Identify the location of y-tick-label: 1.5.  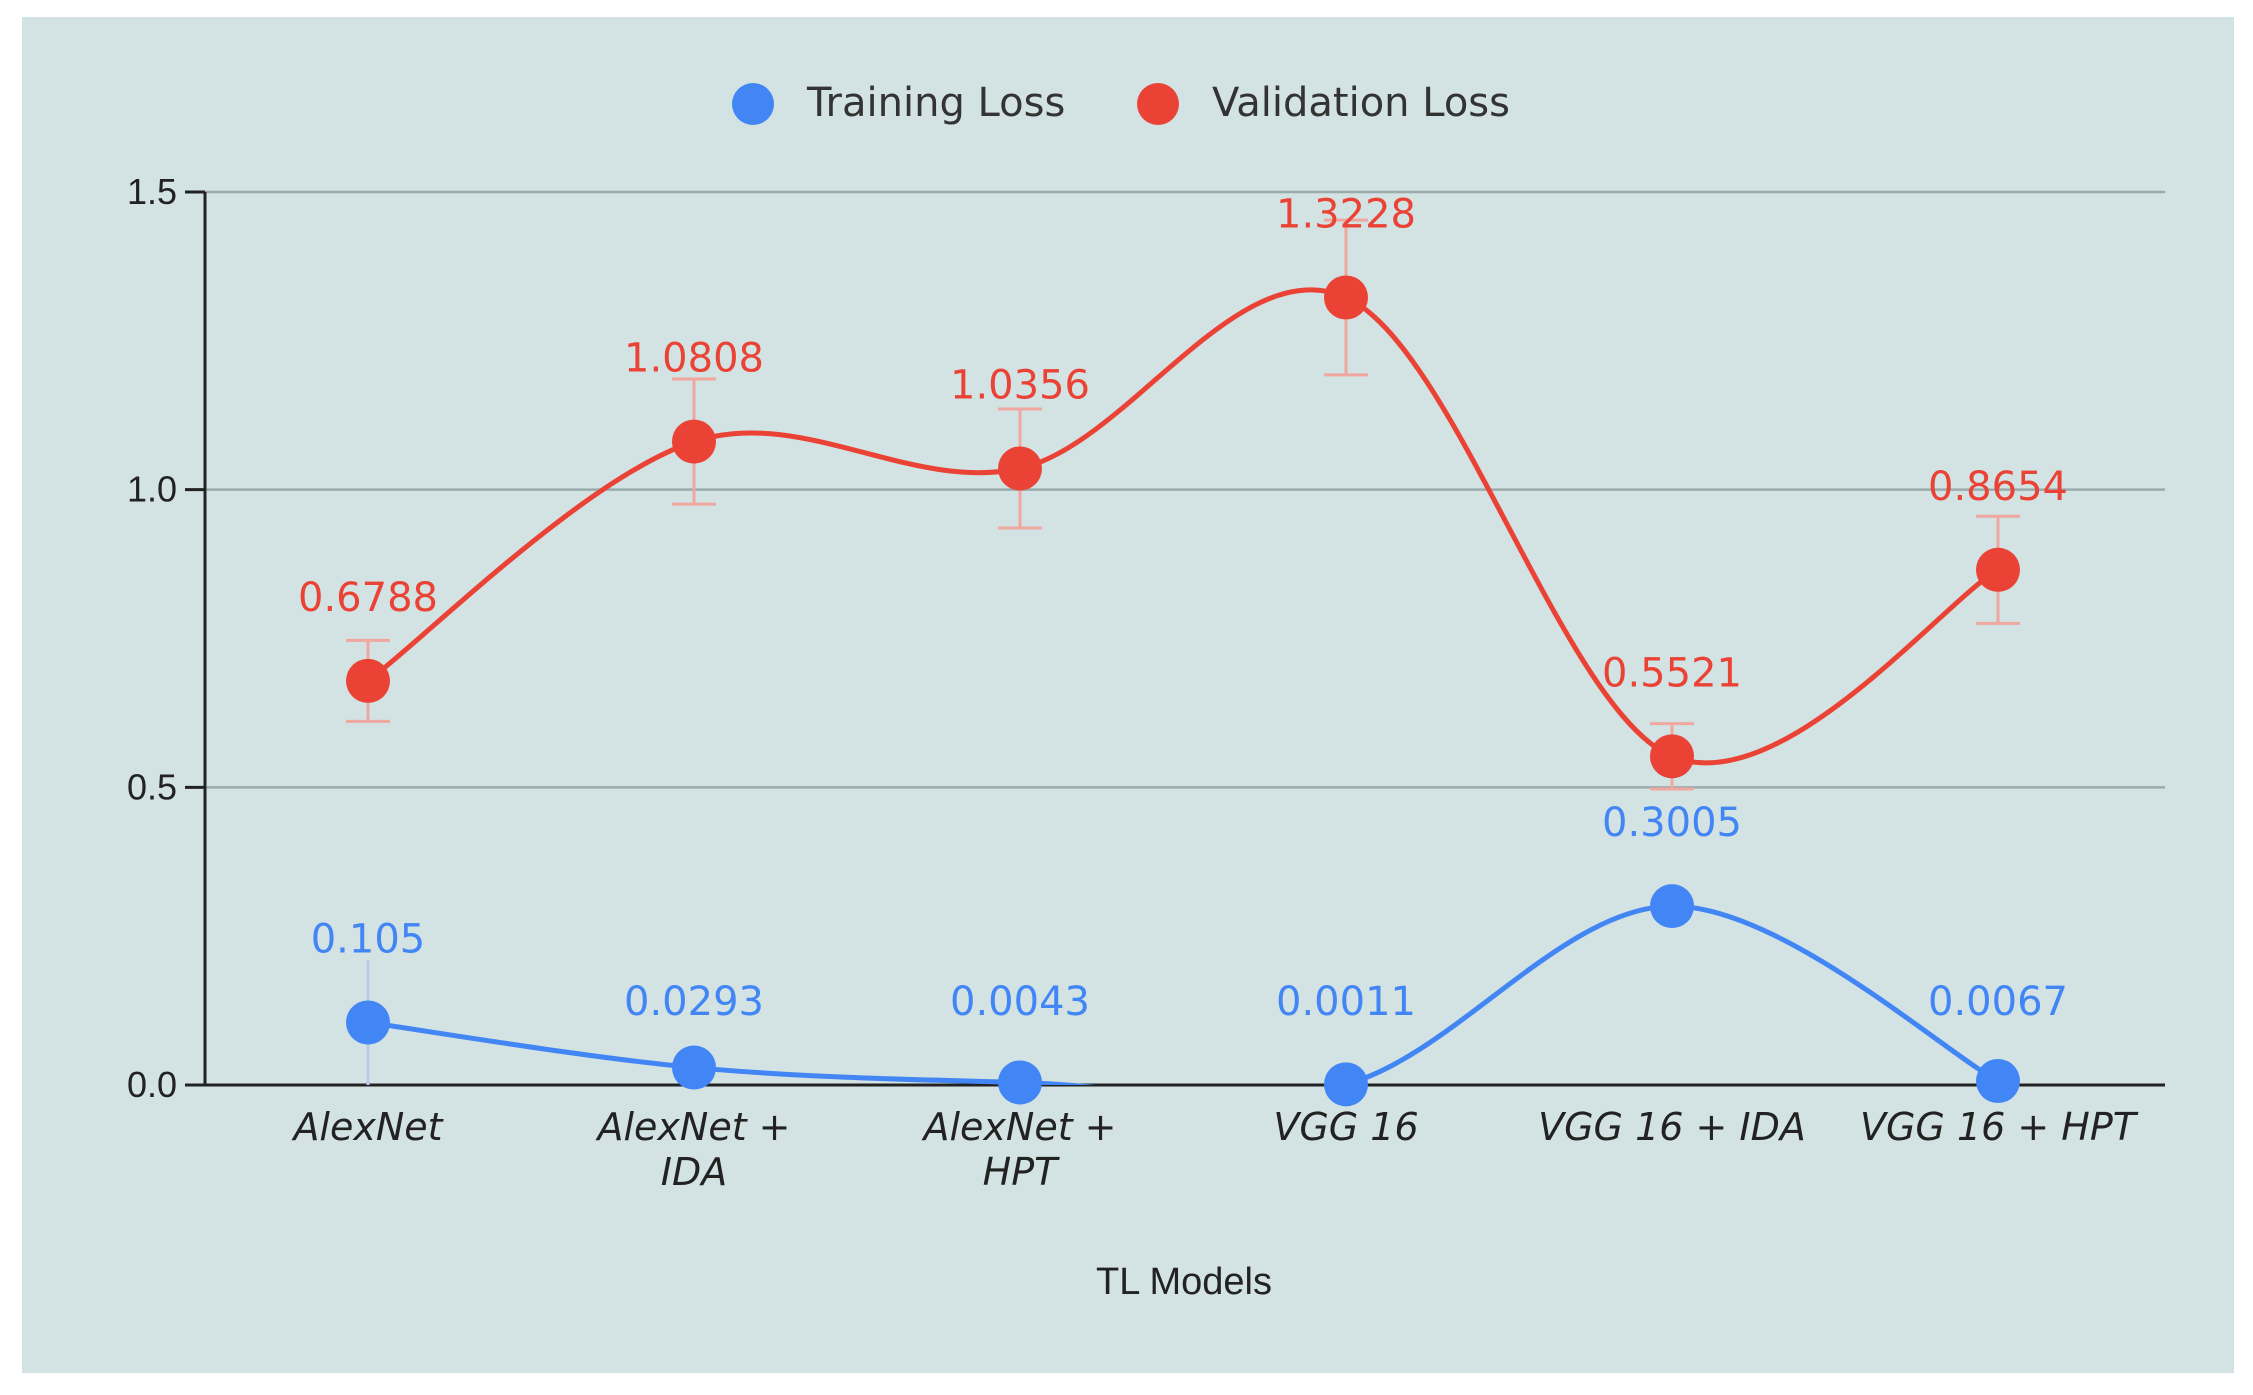
(152, 191).